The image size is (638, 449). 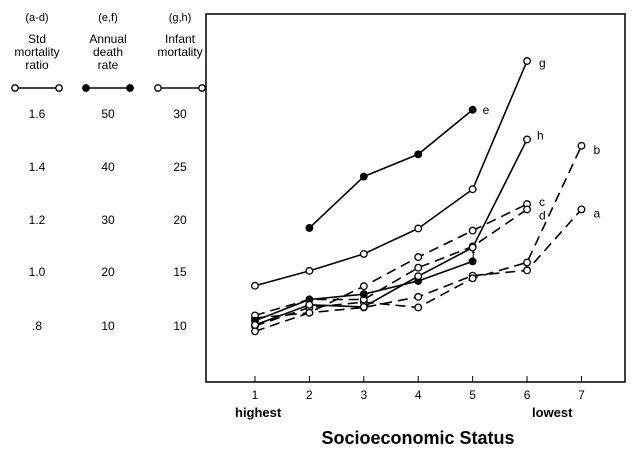 I want to click on axis-title-line: Annual, so click(x=107, y=39).